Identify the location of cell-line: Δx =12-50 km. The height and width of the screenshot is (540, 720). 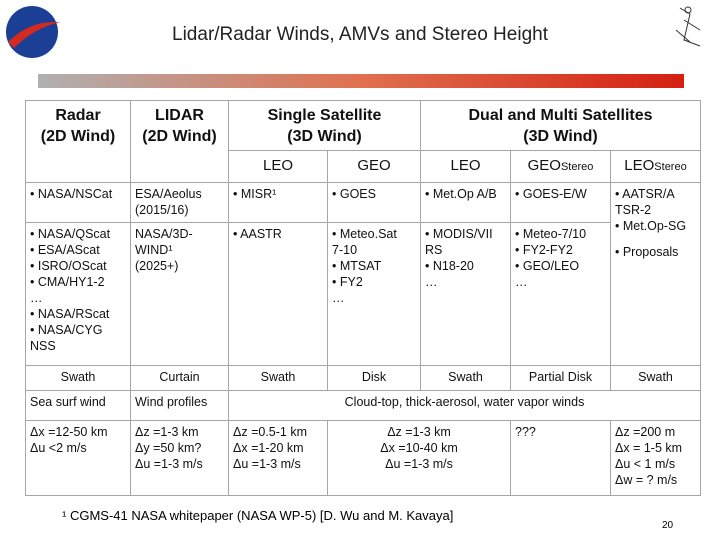
(69, 432).